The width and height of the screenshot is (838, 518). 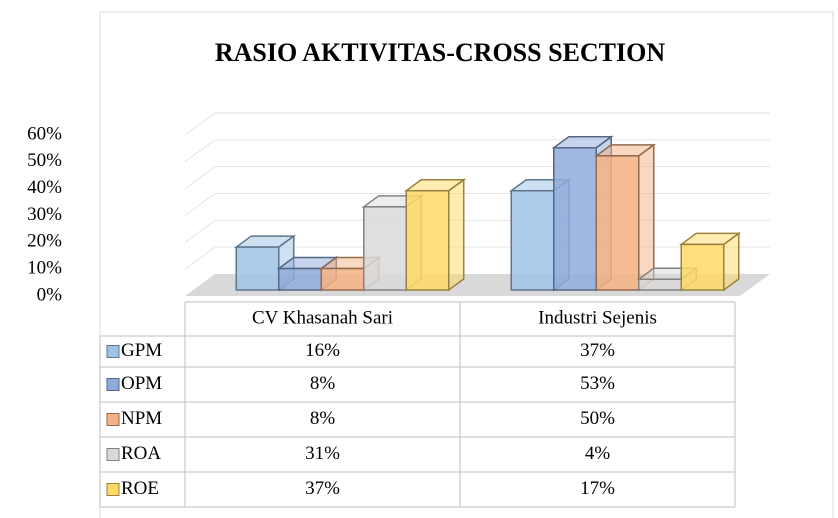 What do you see at coordinates (44, 241) in the screenshot?
I see `y-tick-label: 20%` at bounding box center [44, 241].